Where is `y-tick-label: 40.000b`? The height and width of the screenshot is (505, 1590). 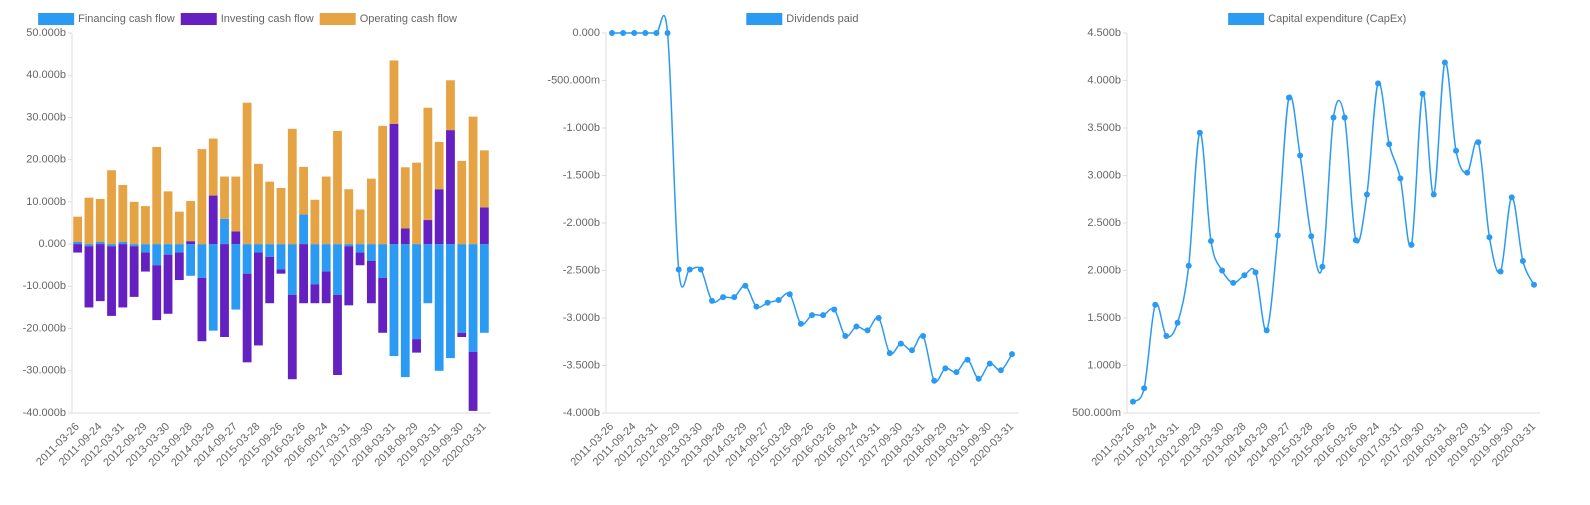 y-tick-label: 40.000b is located at coordinates (46, 75).